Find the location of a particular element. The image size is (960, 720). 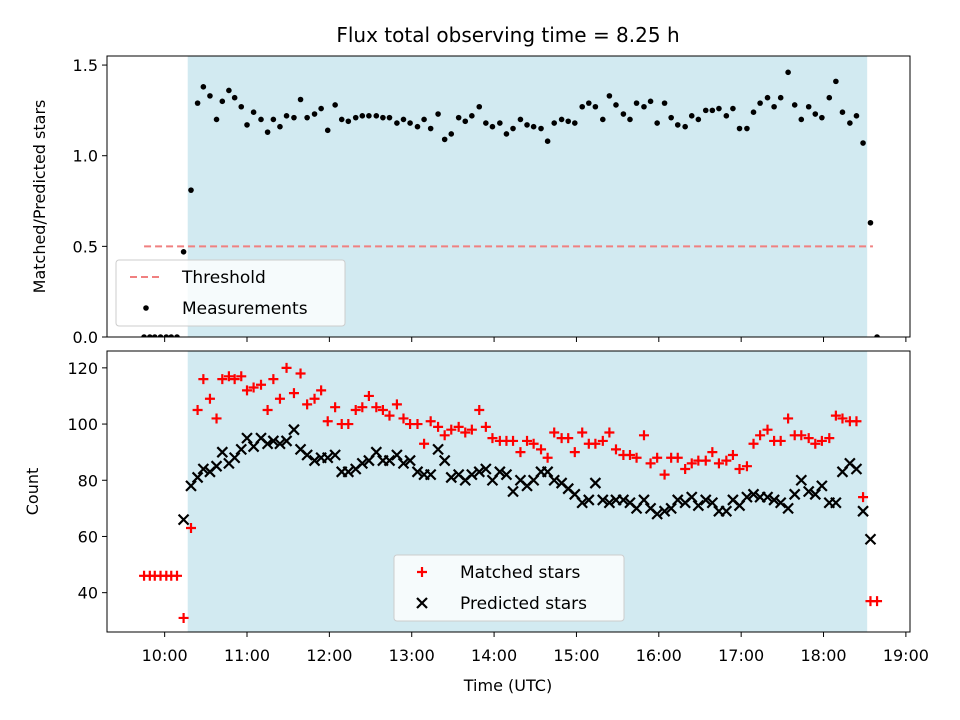

legend-label: Matched stars is located at coordinates (520, 573).